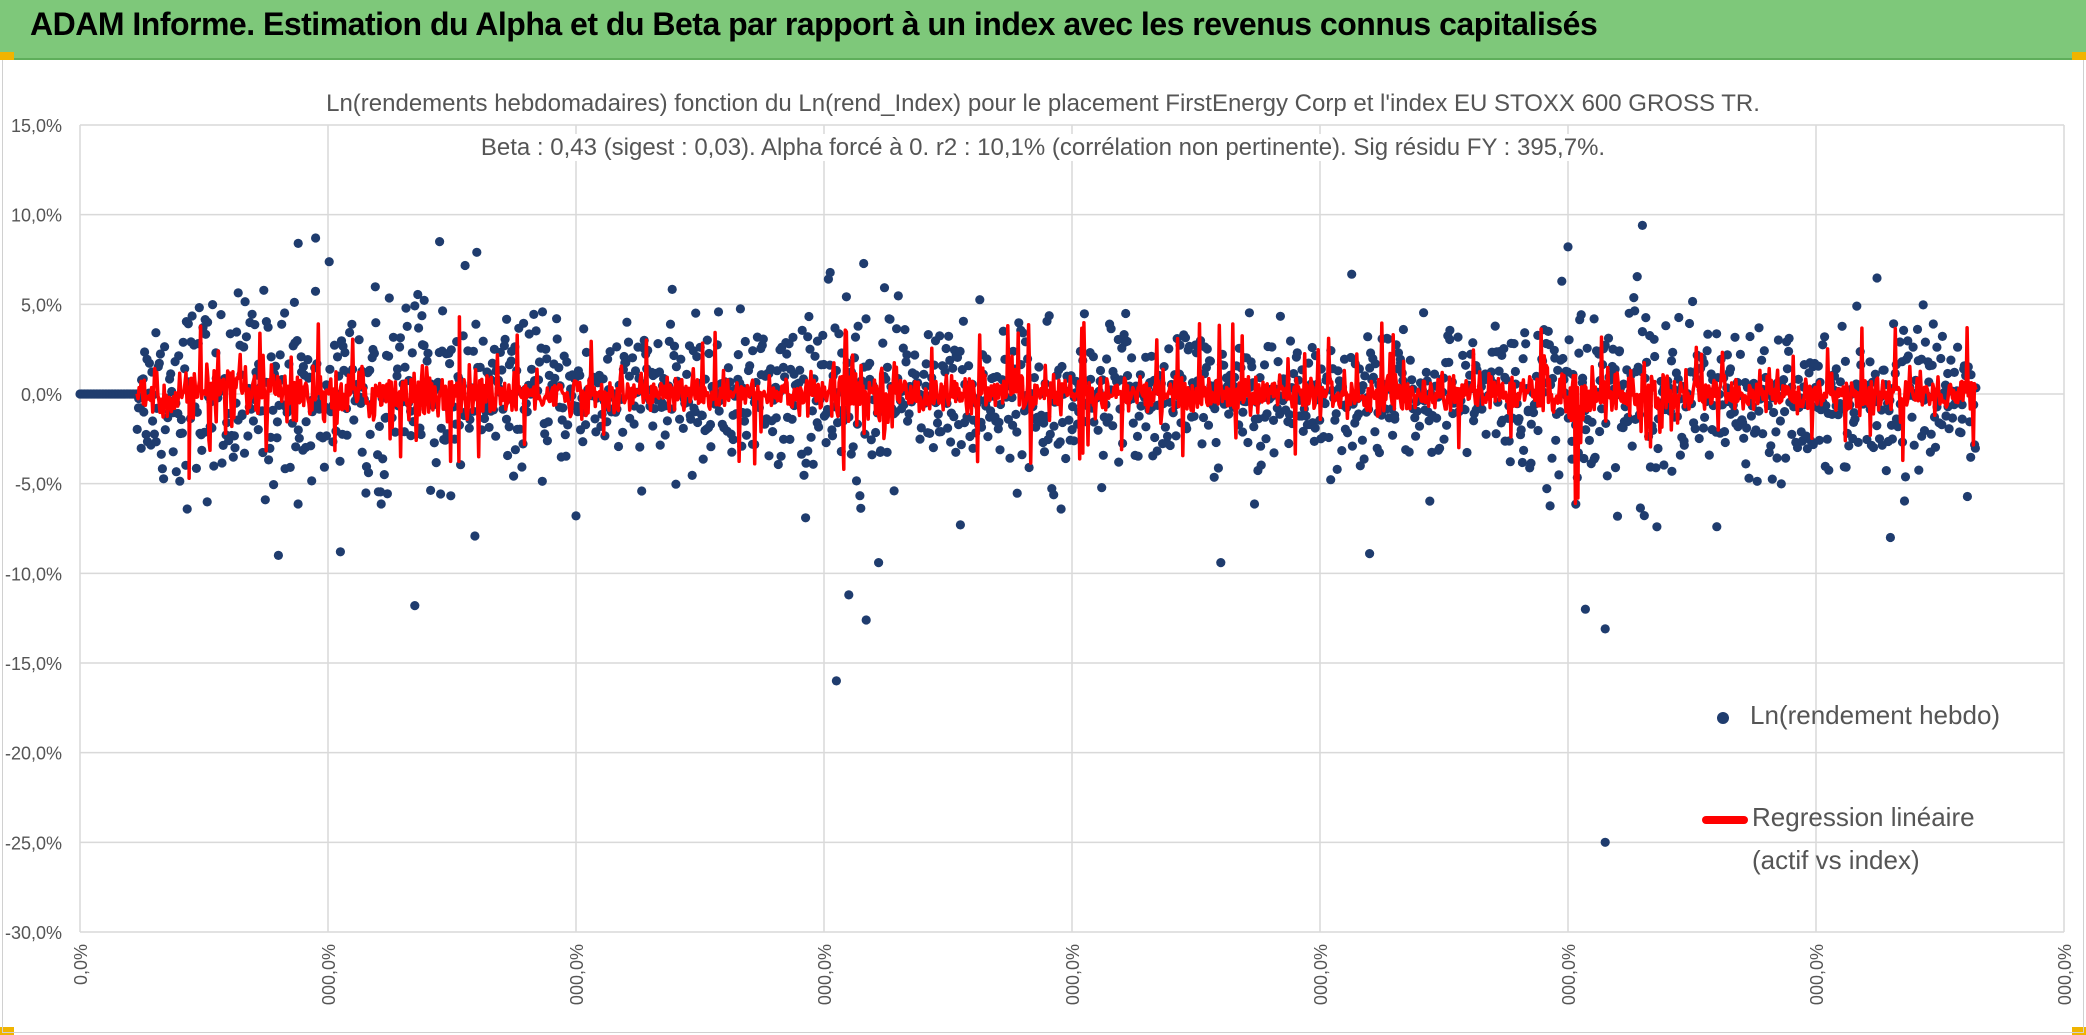 This screenshot has height=1035, width=2086. What do you see at coordinates (7, 56) in the screenshot?
I see `corner-marker` at bounding box center [7, 56].